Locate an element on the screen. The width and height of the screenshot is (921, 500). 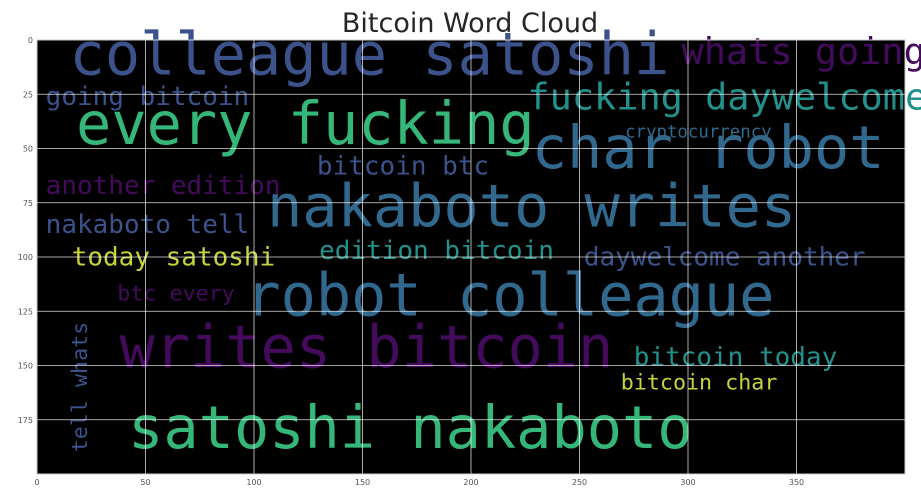
word-18: bitcoin char is located at coordinates (699, 382).